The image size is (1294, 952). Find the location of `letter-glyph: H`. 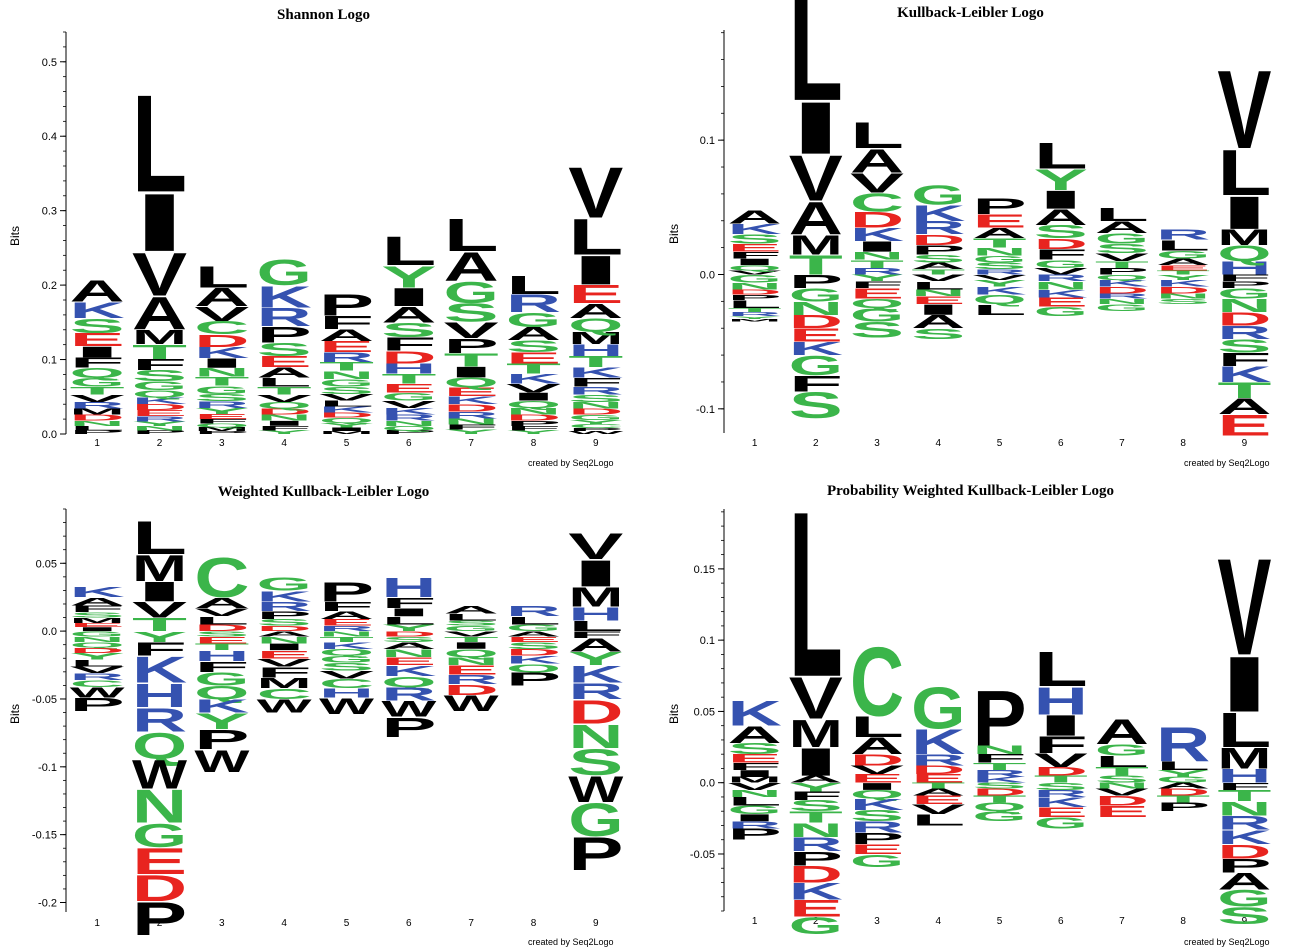

letter-glyph: H is located at coordinates (1244, 268).